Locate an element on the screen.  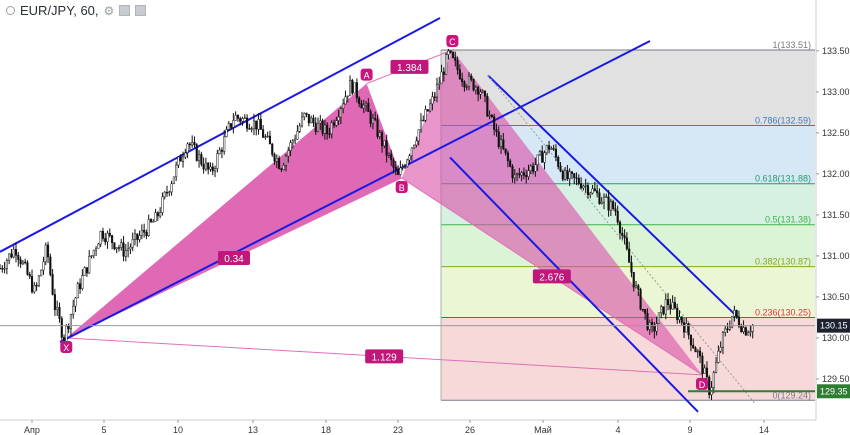
eye-icon is located at coordinates (10, 10).